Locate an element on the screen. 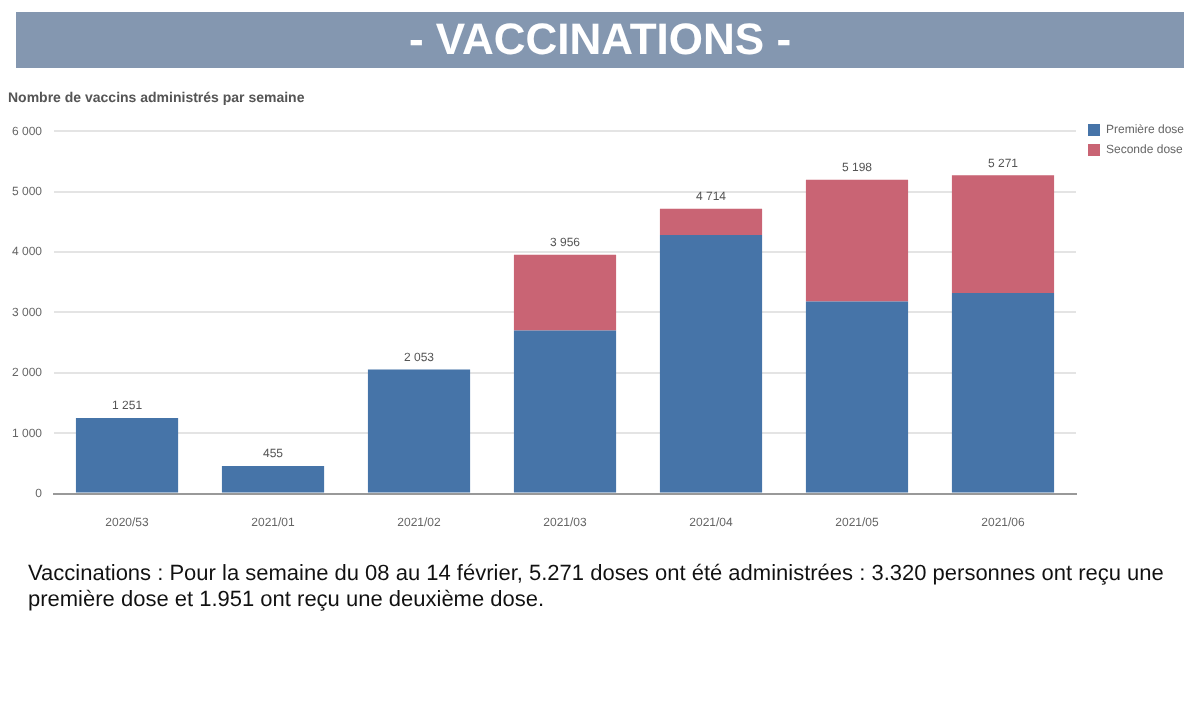 This screenshot has width=1200, height=710. chart-title: - VACCINATIONS - is located at coordinates (600, 40).